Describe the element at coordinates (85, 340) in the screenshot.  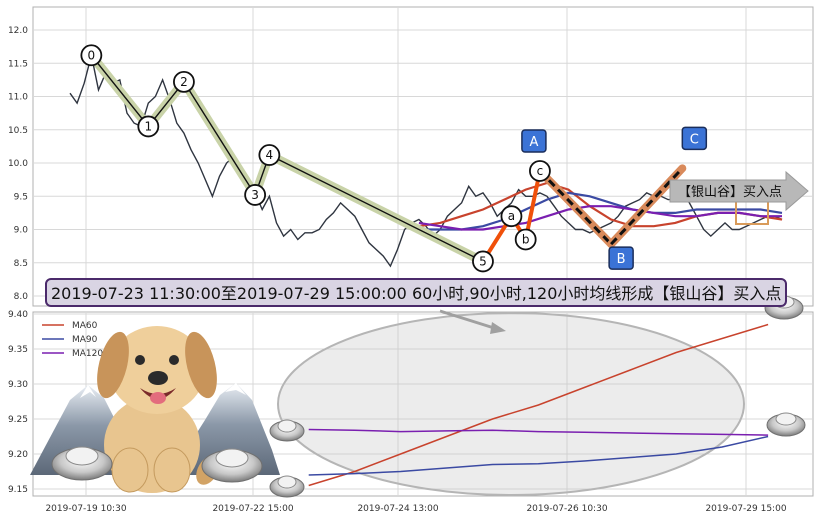
I see `legend-label: MA90` at that location.